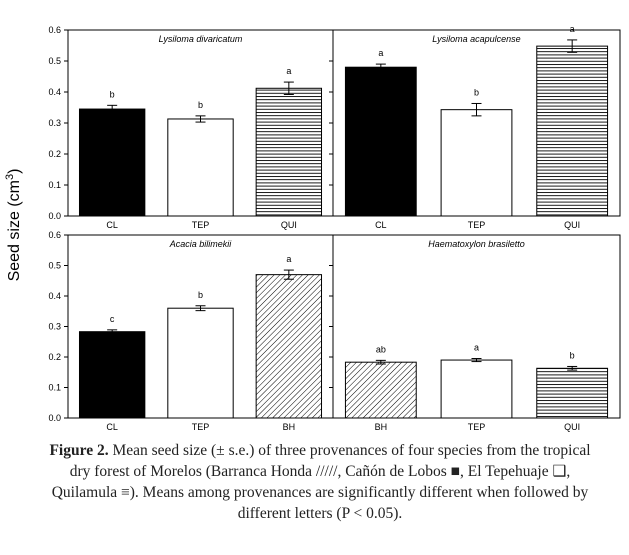  Describe the element at coordinates (13, 225) in the screenshot. I see `y-axis-label: Seed size (cm3)` at that location.